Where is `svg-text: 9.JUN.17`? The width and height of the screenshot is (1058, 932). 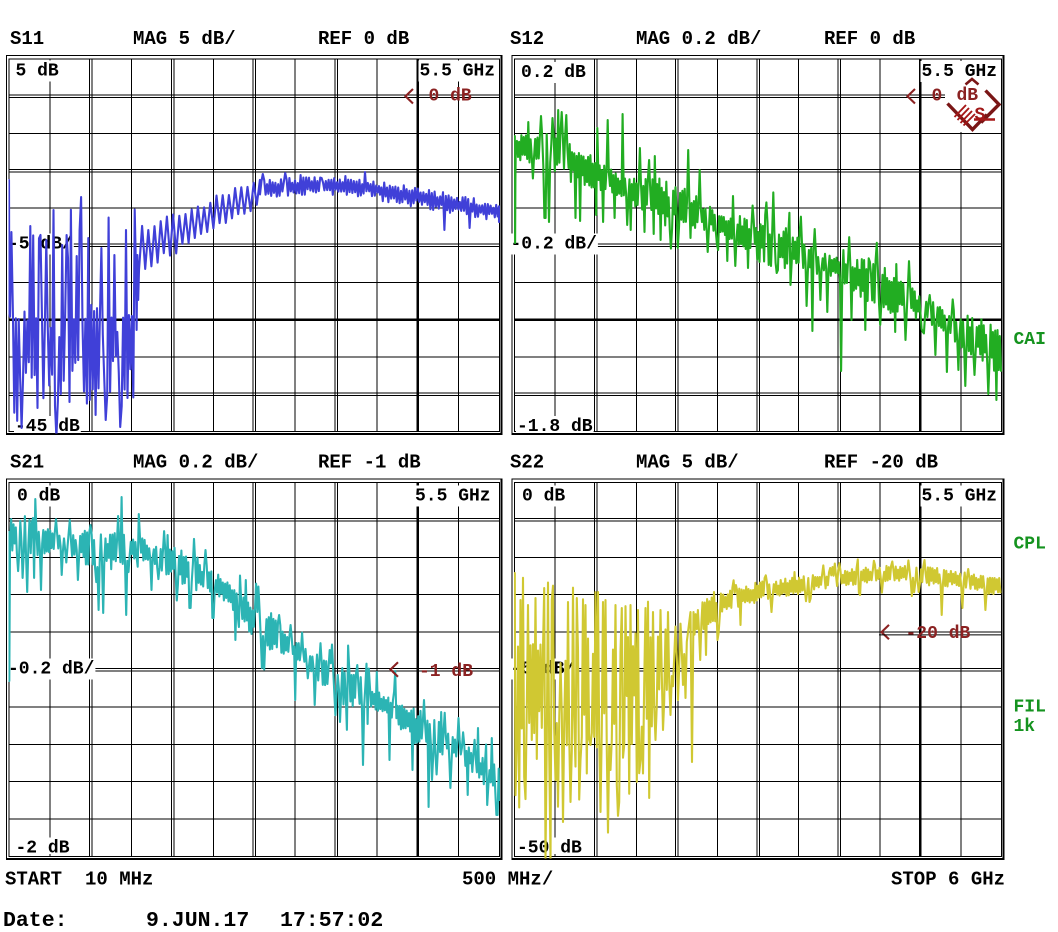
svg-text: 9.JUN.17 is located at coordinates (197, 920).